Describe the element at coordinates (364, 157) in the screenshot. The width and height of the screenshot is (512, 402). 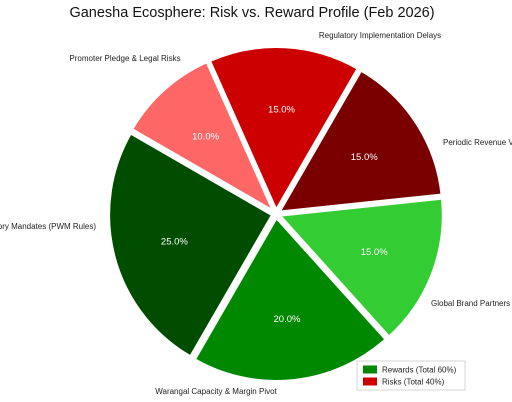
I see `pie-slice-value-1: 15.0%` at that location.